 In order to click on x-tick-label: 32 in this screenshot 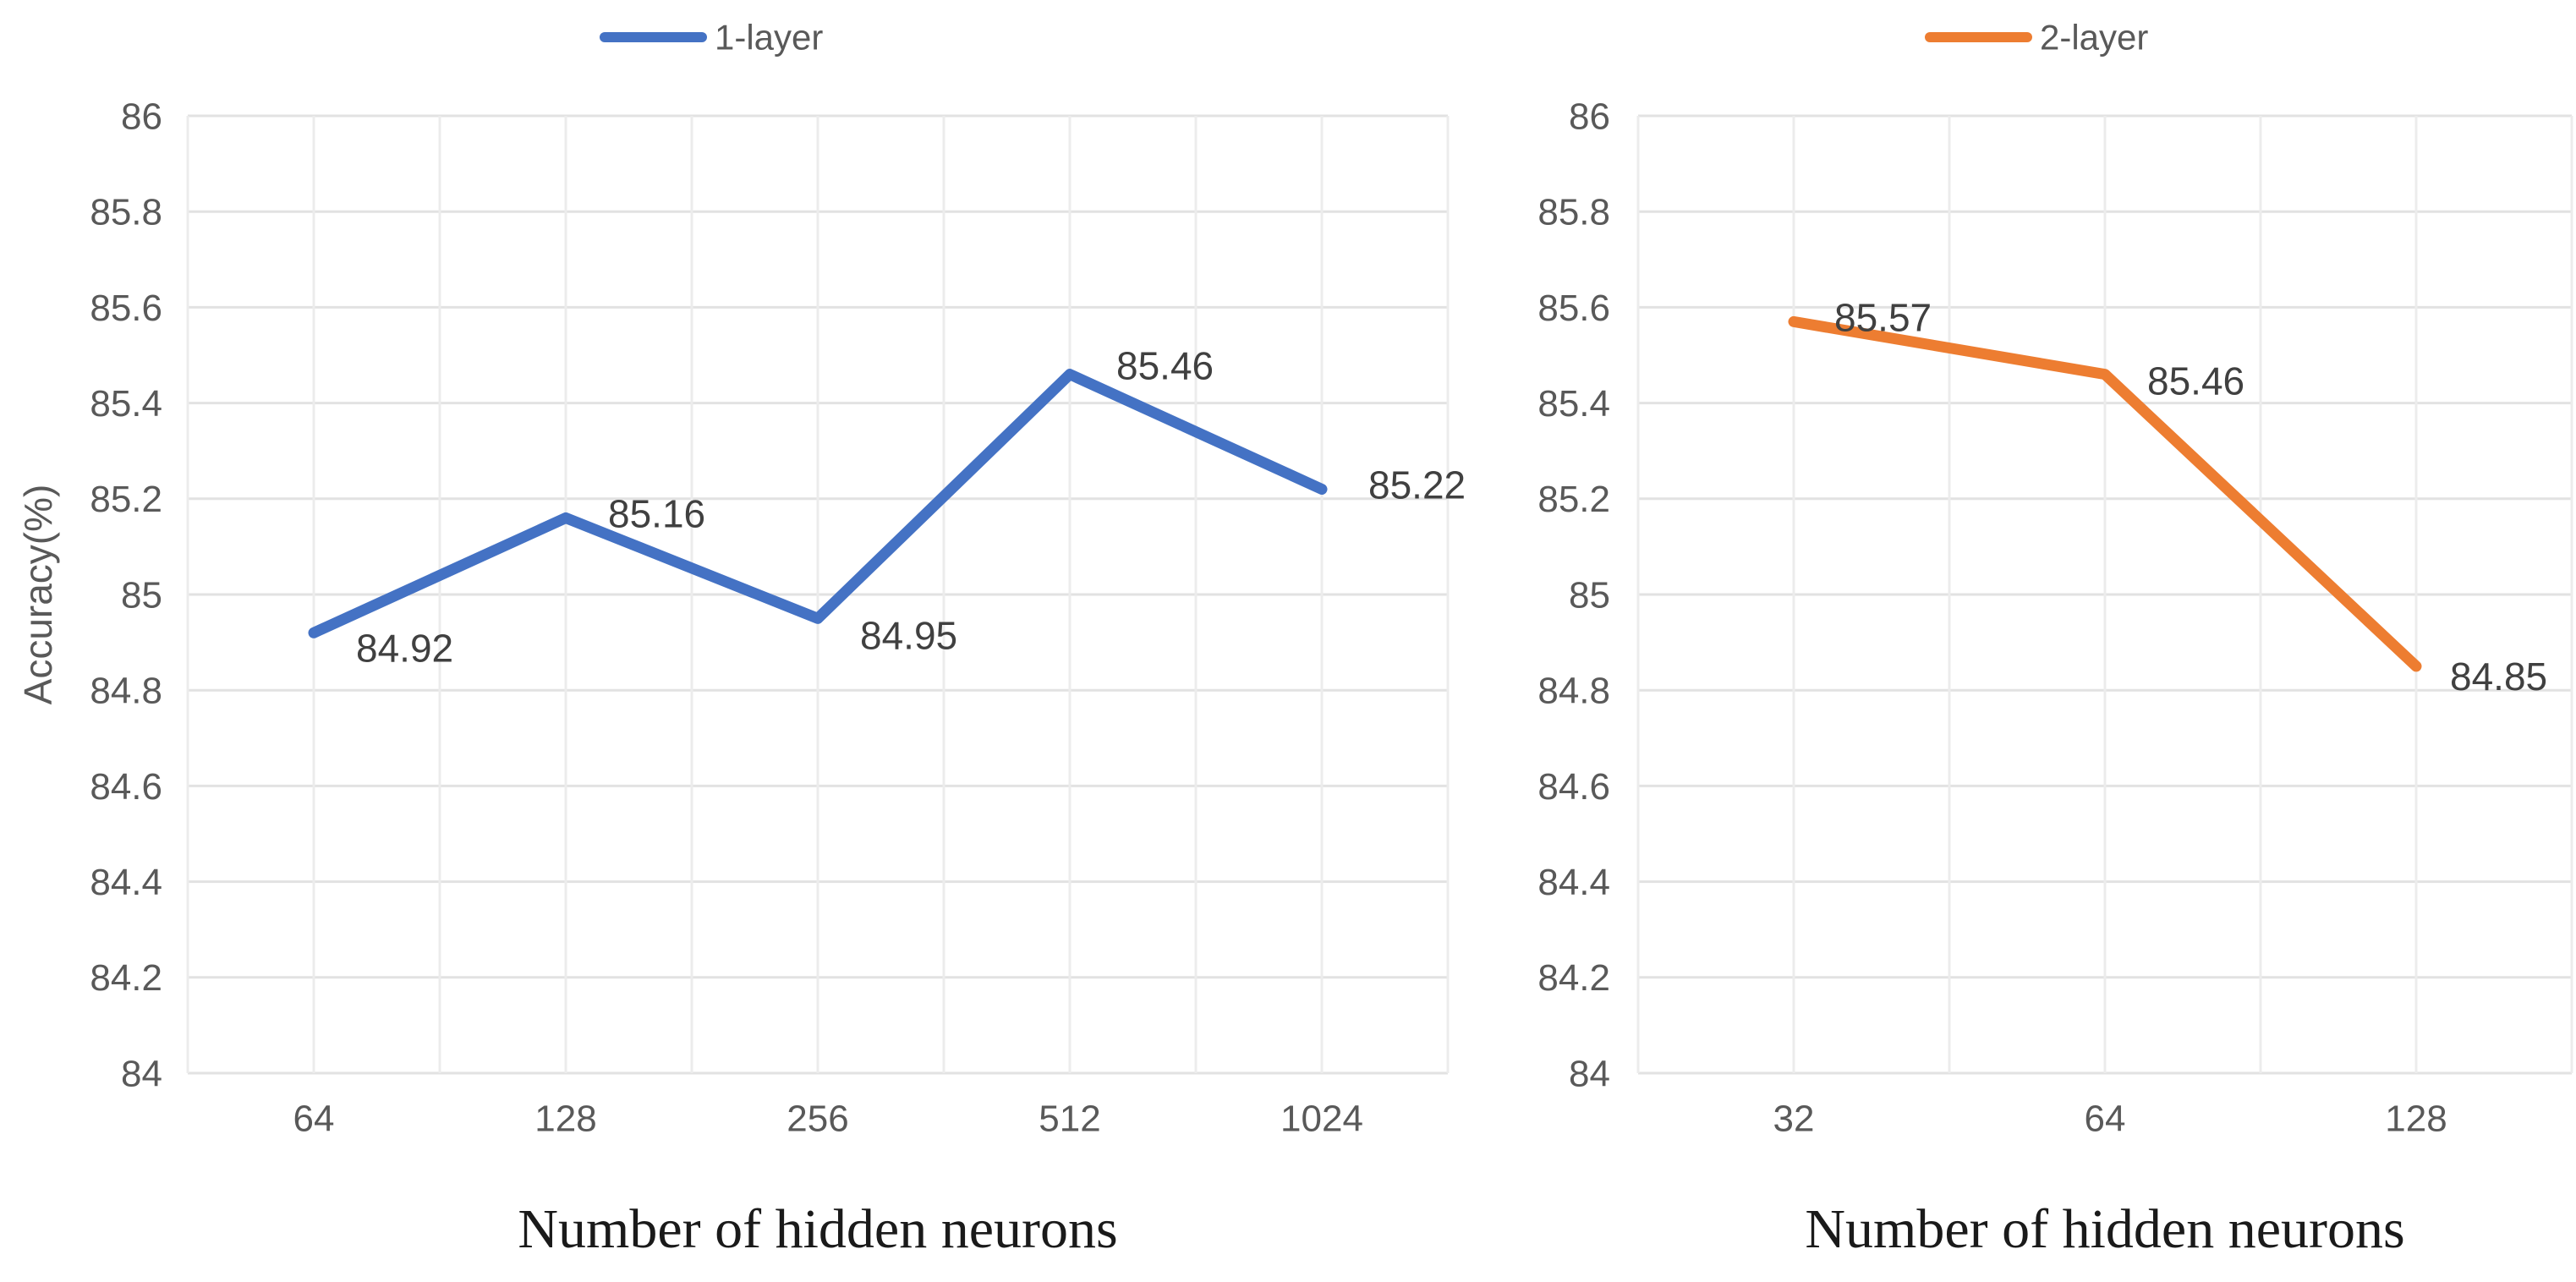, I will do `click(1794, 1118)`.